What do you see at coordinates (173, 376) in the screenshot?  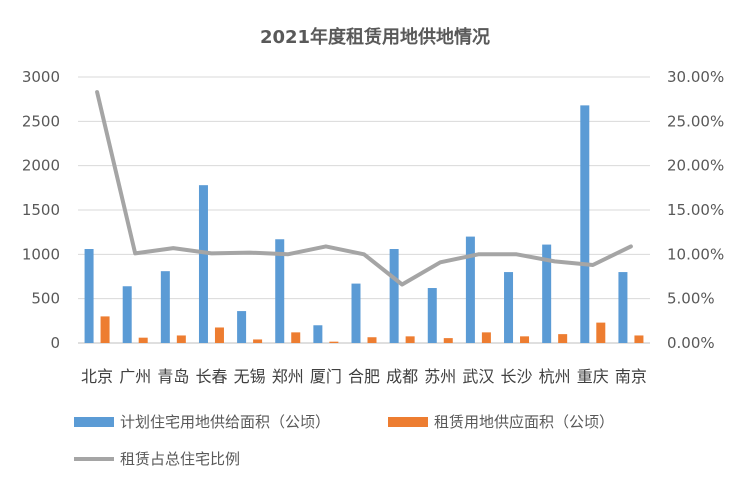 I see `category-label: 青岛` at bounding box center [173, 376].